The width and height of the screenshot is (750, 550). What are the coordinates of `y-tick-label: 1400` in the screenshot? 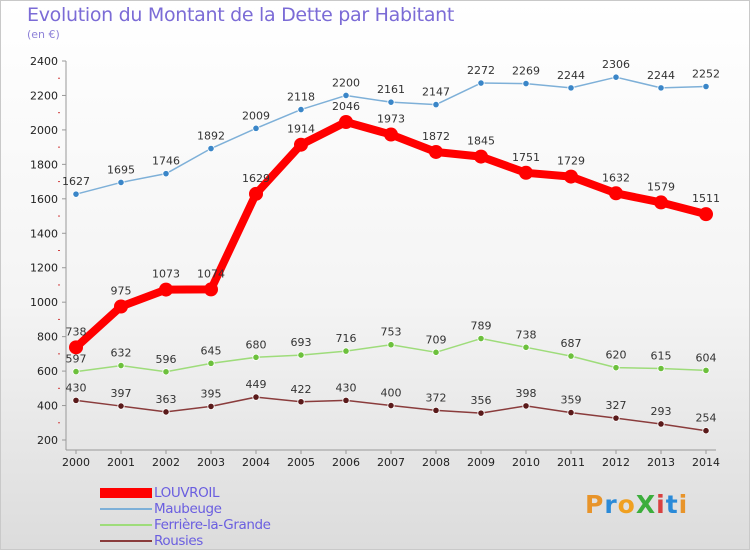 It's located at (44, 233).